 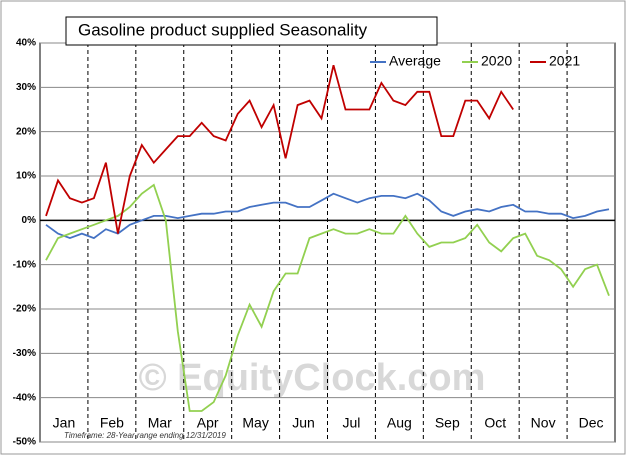 I want to click on x-tick-label: Sep, so click(x=447, y=423).